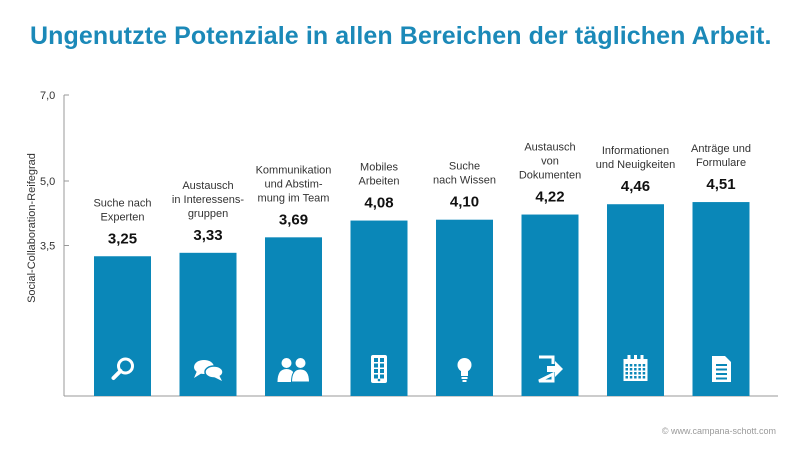  What do you see at coordinates (550, 162) in the screenshot?
I see `category-label: von` at bounding box center [550, 162].